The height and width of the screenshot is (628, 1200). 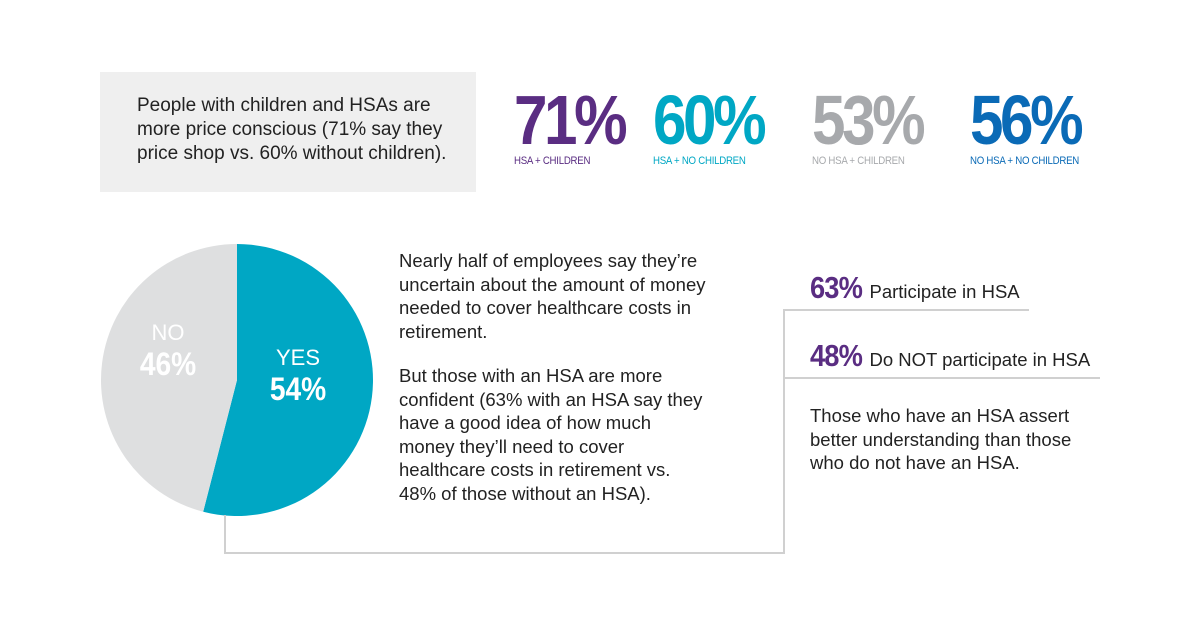 I want to click on pie-chart, so click(x=237, y=380).